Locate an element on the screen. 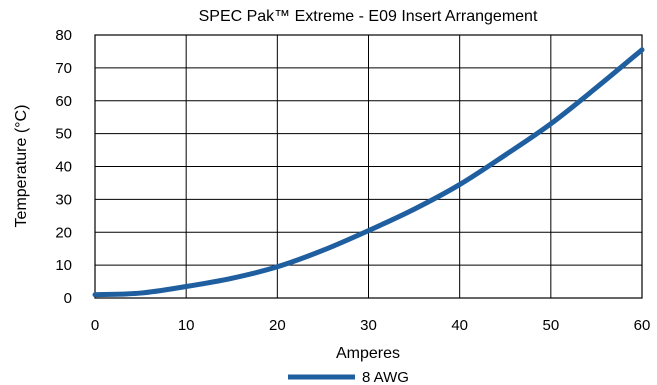  x-tick-label: 30 is located at coordinates (368, 325).